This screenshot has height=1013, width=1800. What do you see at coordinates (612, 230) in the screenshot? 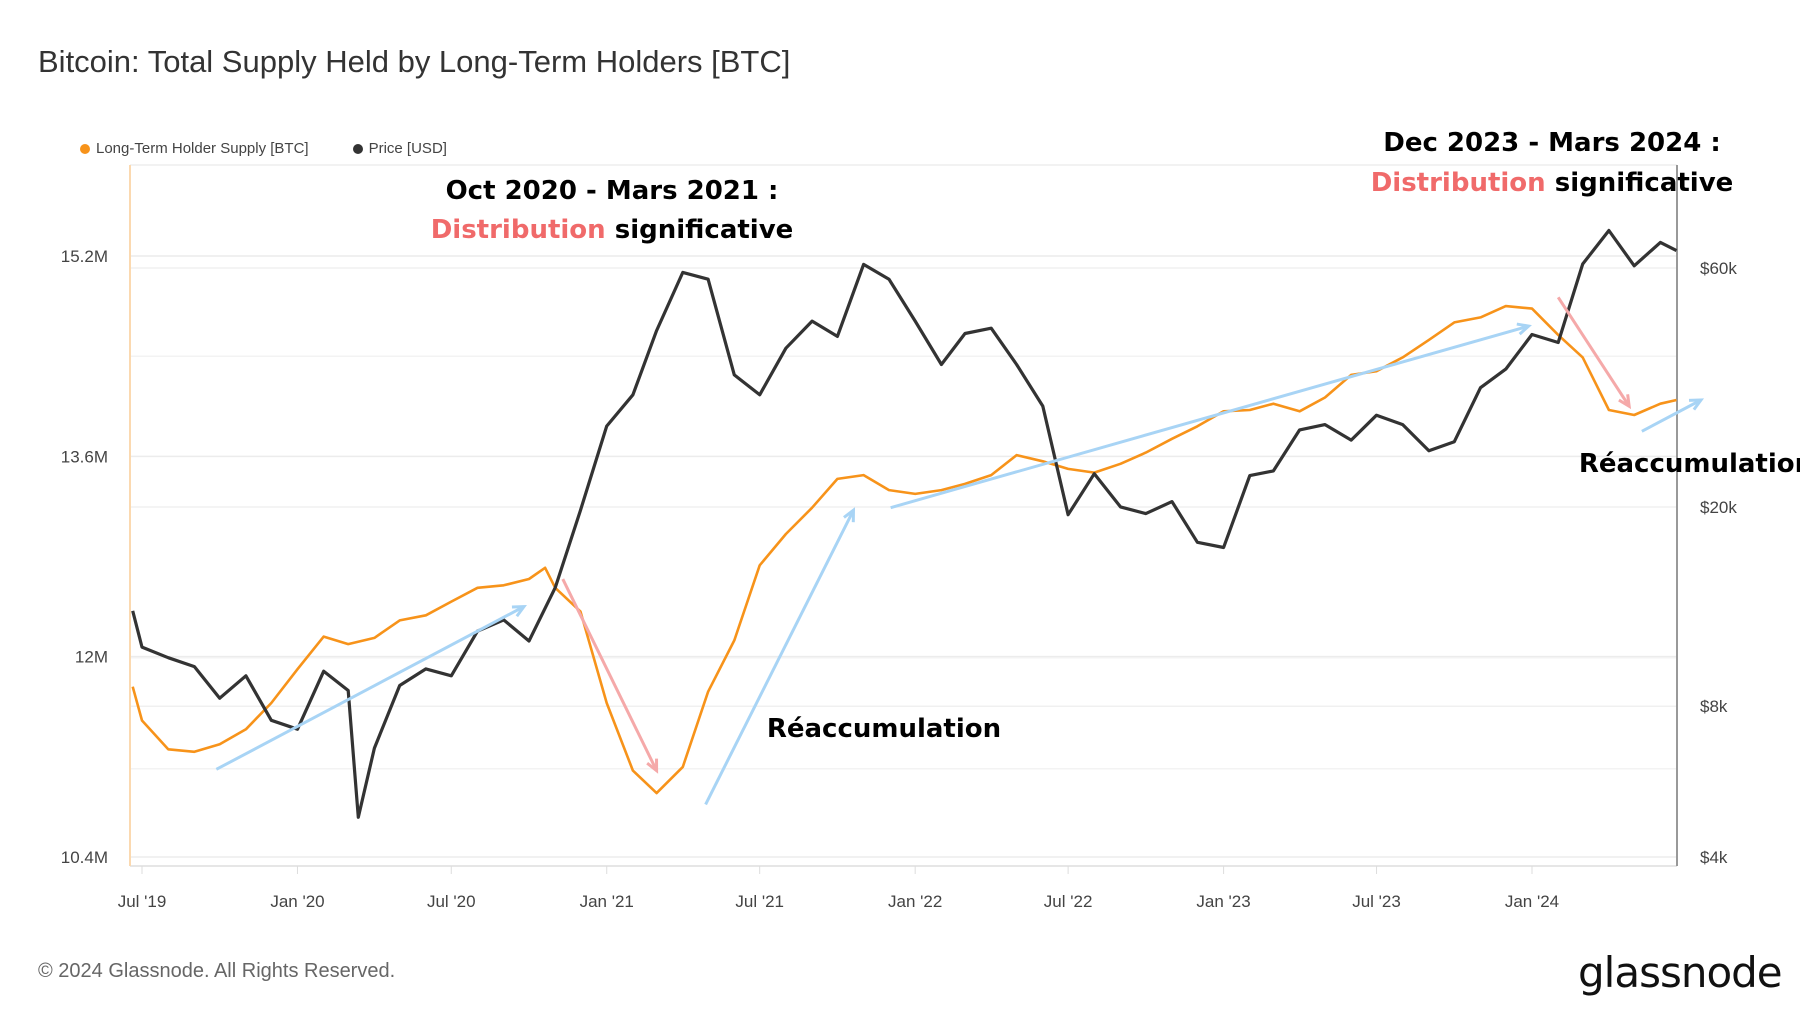
I see `annotation-subtitle-1: Distribution significative` at bounding box center [612, 230].